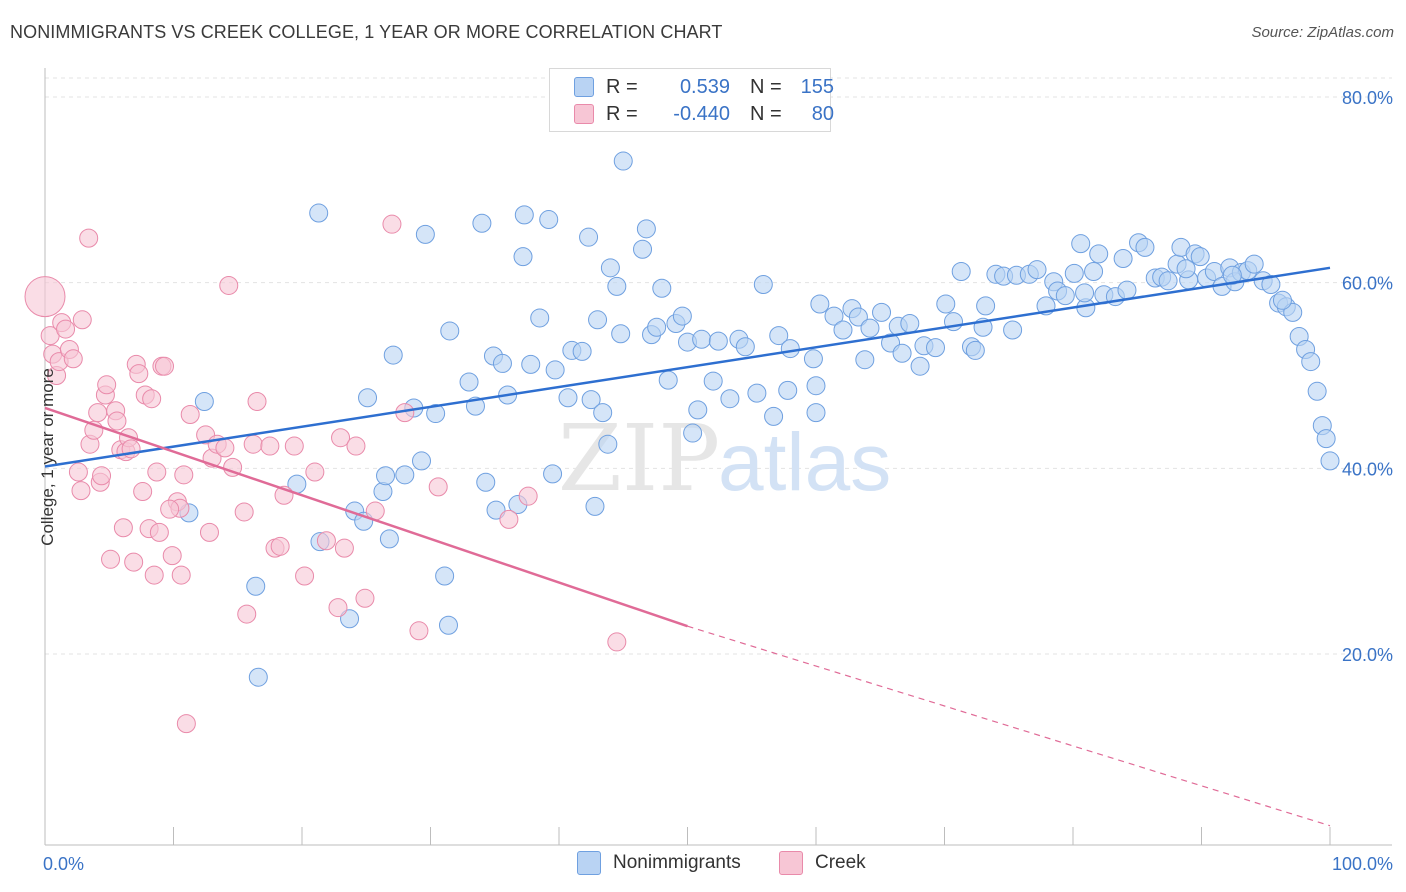  Describe the element at coordinates (1367, 469) in the screenshot. I see `y-tick-label: 40.0%` at that location.